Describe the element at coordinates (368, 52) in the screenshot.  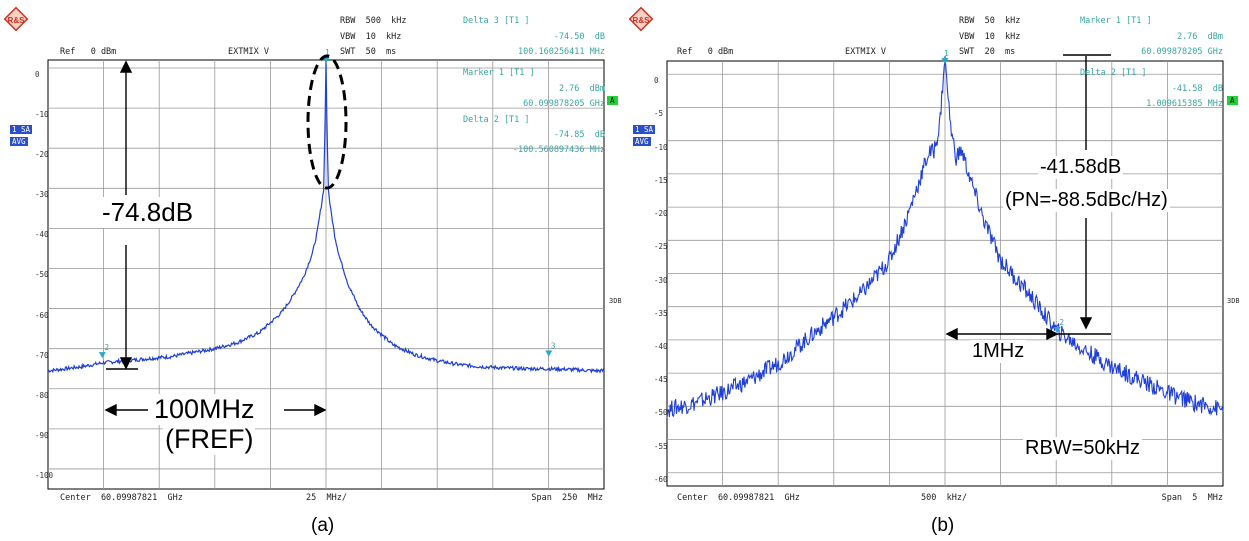
I see `swt-label: SWT 50 ms` at that location.